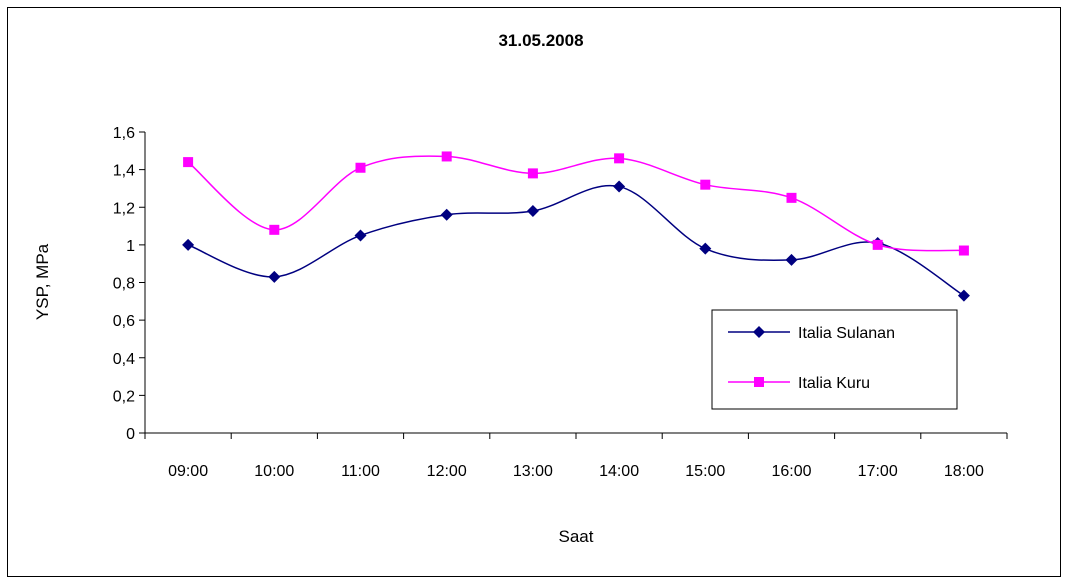 This screenshot has height=585, width=1069. I want to click on legend: Italia Sulanan Italia Kuru, so click(834, 359).